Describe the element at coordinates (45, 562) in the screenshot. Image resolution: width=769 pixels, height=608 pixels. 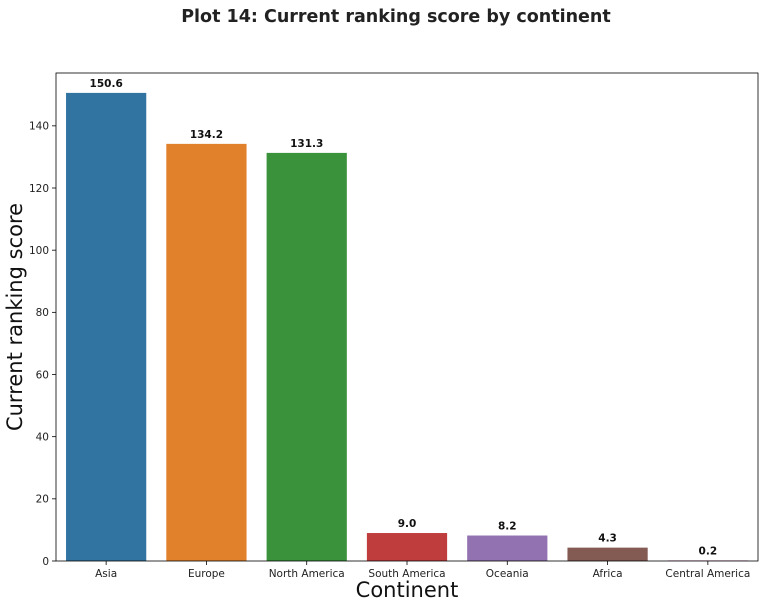
I see `y-tick-label: 0` at that location.